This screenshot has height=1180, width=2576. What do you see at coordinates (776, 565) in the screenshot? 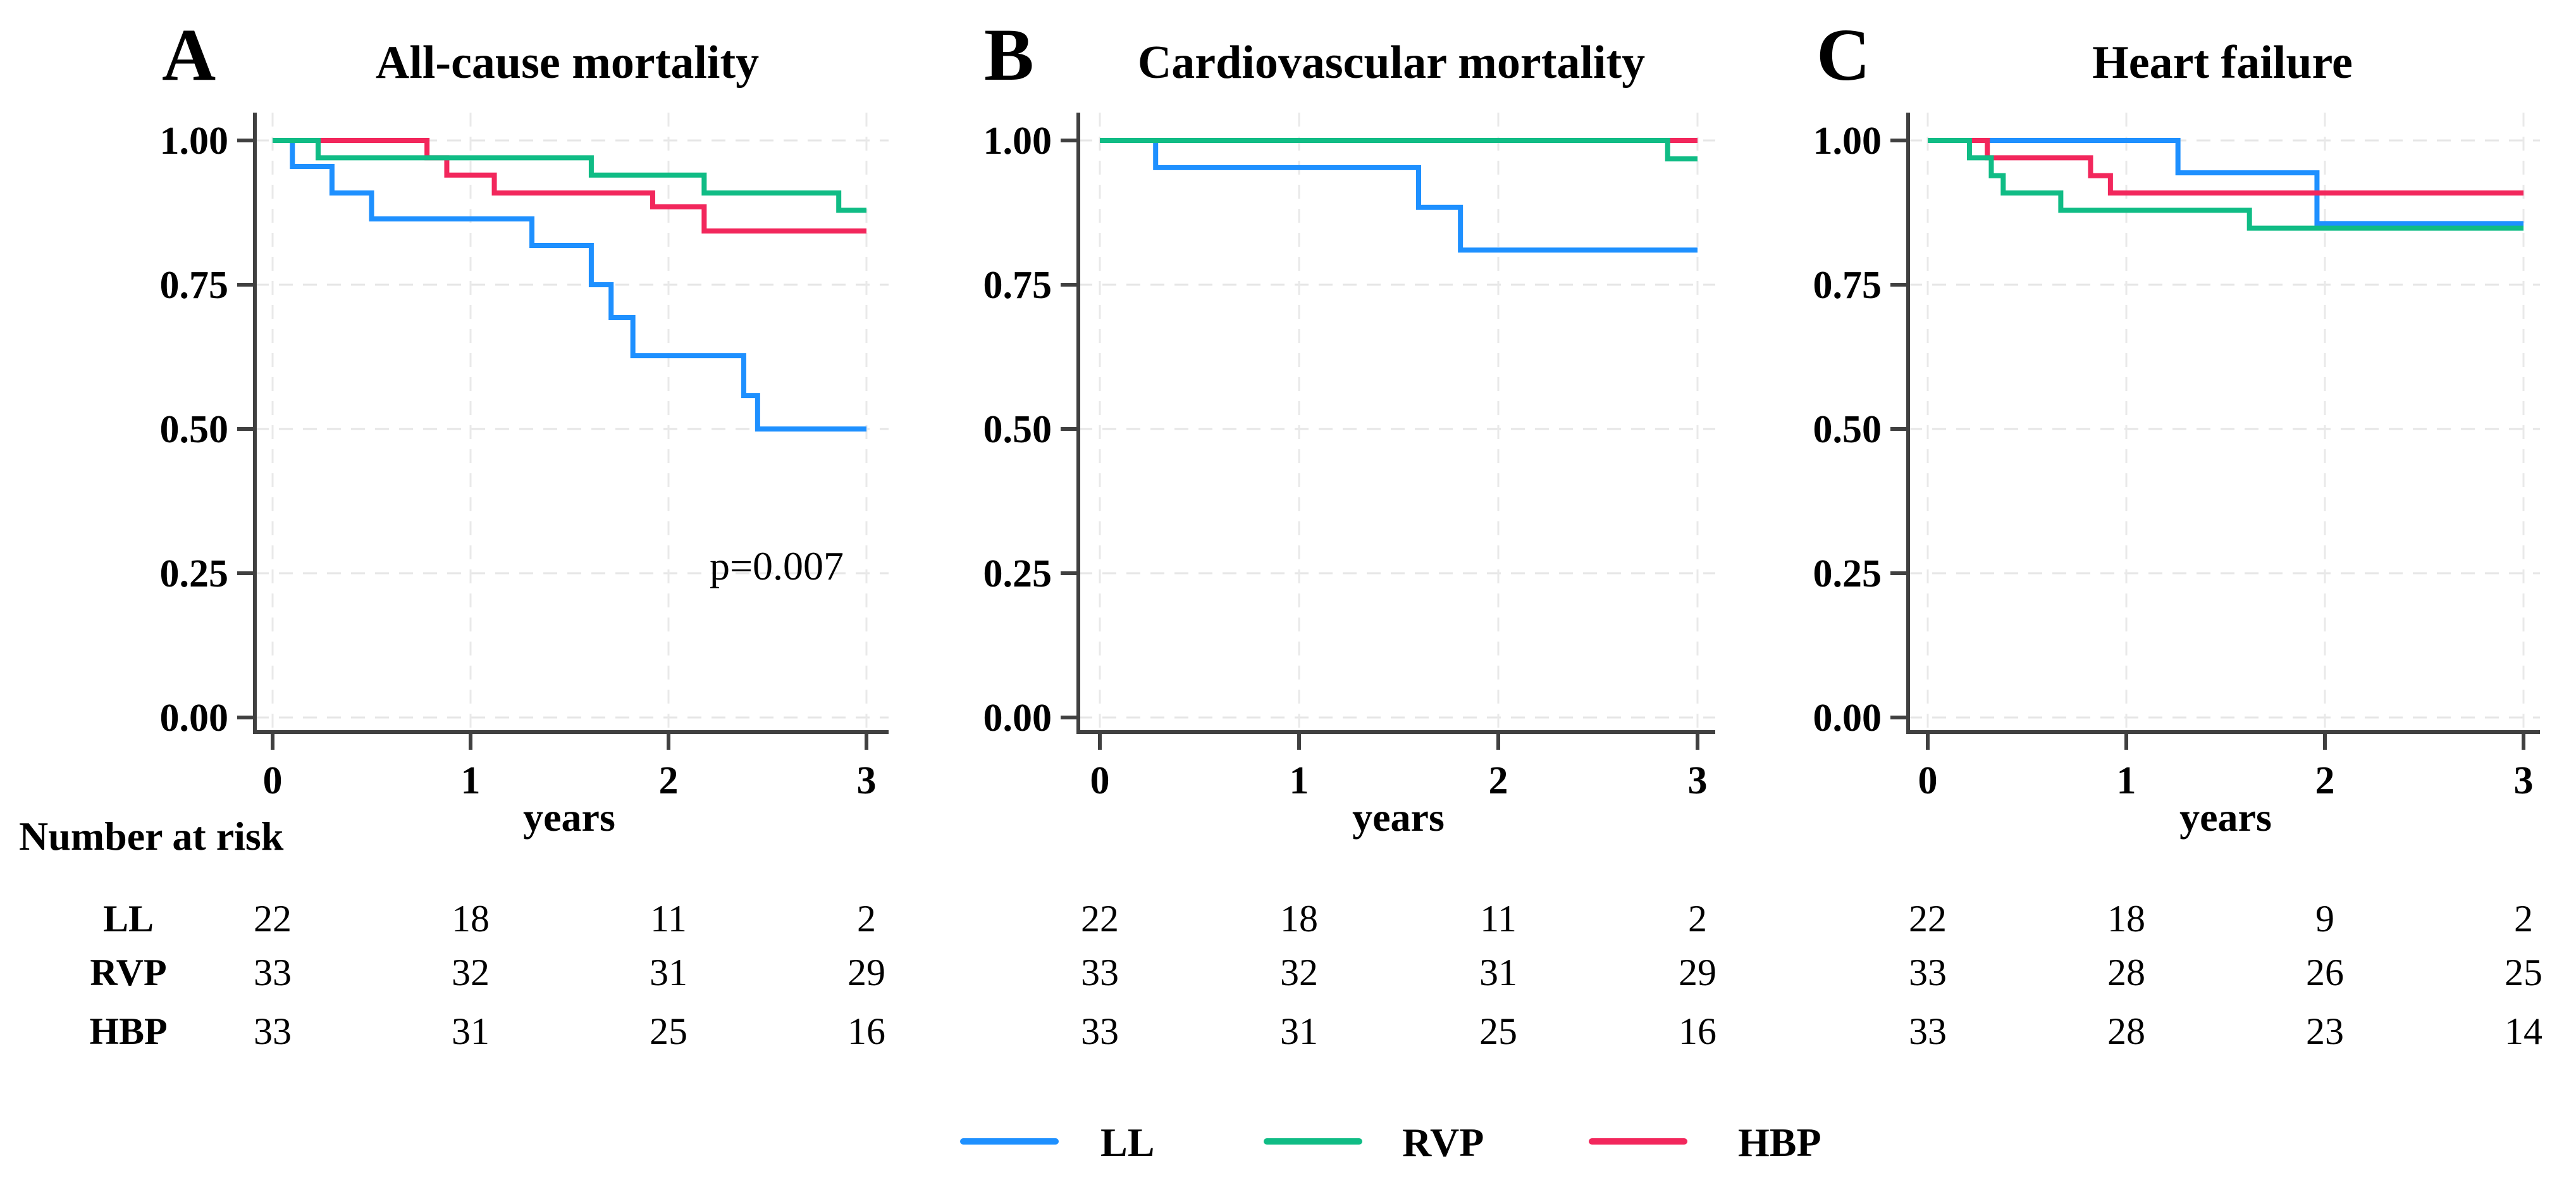
I see `p-value-annotation: p=0.007` at bounding box center [776, 565].